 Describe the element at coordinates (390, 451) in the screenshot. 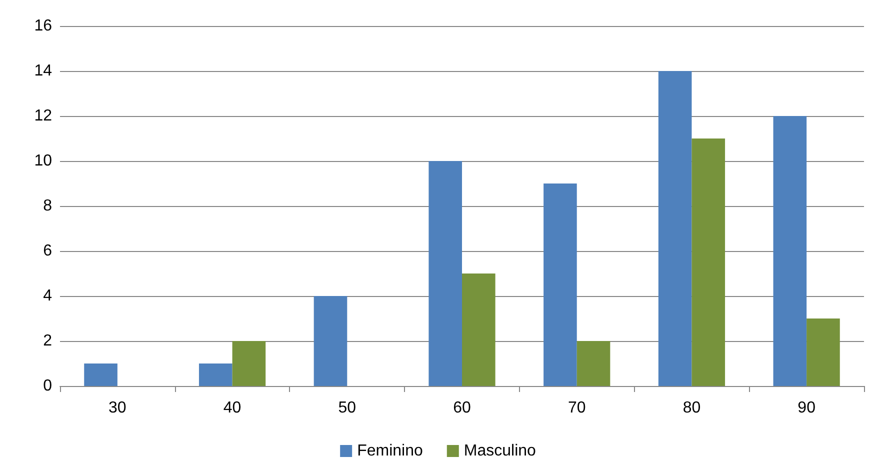

I see `legend-label: Feminino` at that location.